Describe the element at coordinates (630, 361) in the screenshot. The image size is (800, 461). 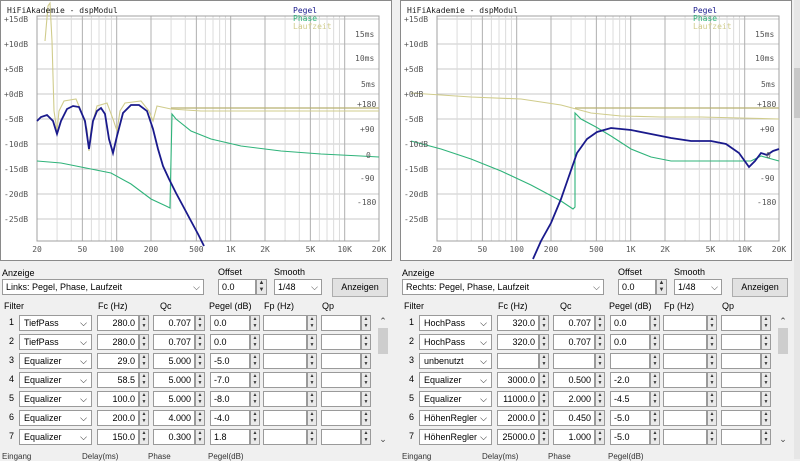
I see `pegel-input` at that location.